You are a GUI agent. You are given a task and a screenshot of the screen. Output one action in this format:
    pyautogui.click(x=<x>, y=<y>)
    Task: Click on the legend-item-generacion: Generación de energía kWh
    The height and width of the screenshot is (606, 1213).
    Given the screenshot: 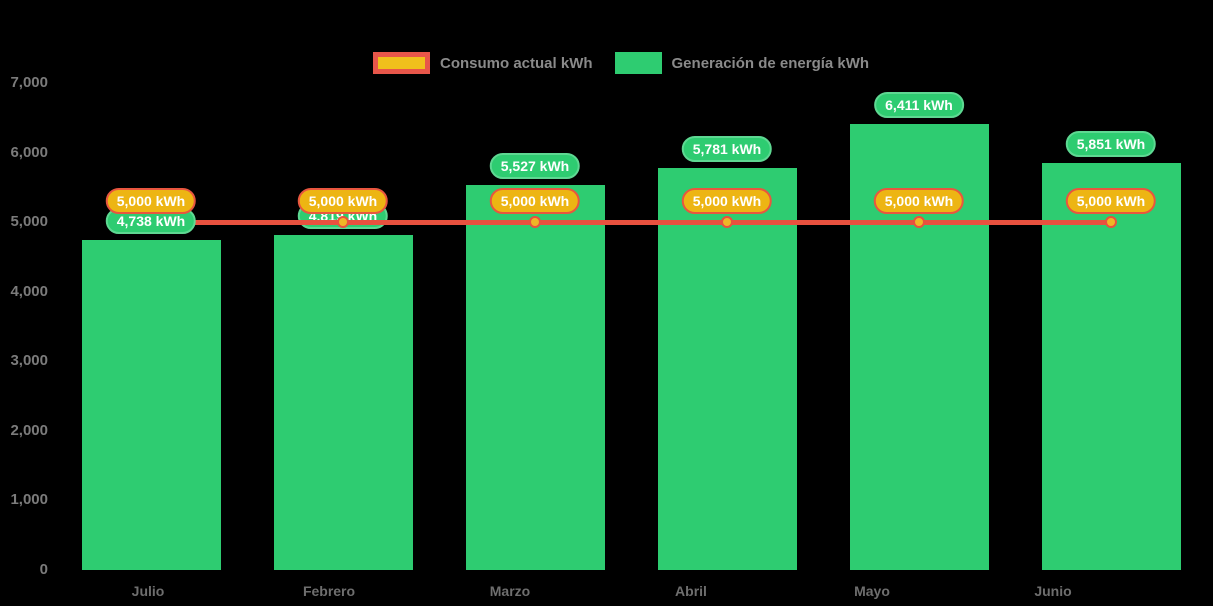 What is the action you would take?
    pyautogui.click(x=742, y=63)
    